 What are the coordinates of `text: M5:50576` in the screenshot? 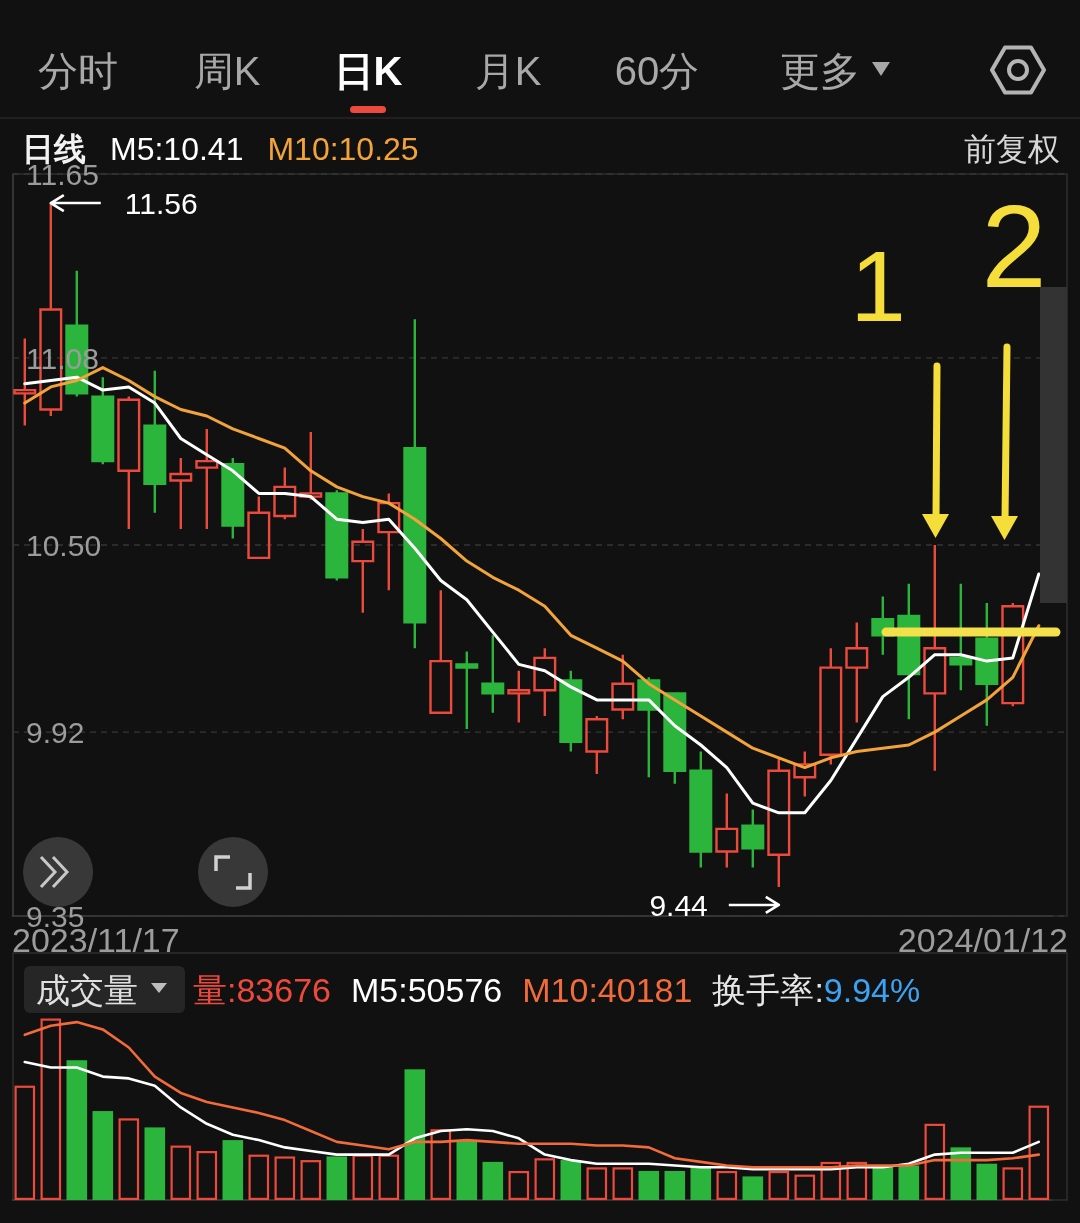 It's located at (427, 990).